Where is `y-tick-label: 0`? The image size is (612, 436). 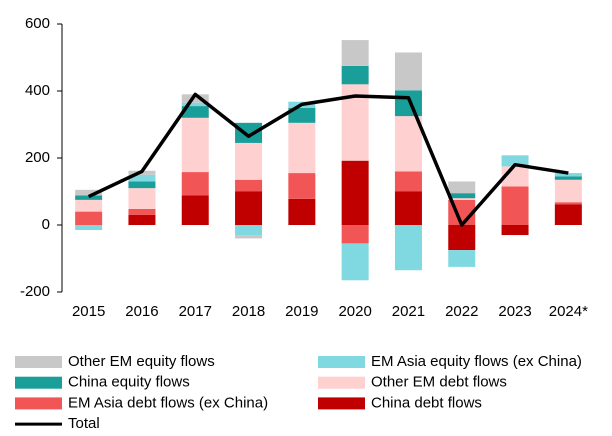
y-tick-label: 0 is located at coordinates (46, 224).